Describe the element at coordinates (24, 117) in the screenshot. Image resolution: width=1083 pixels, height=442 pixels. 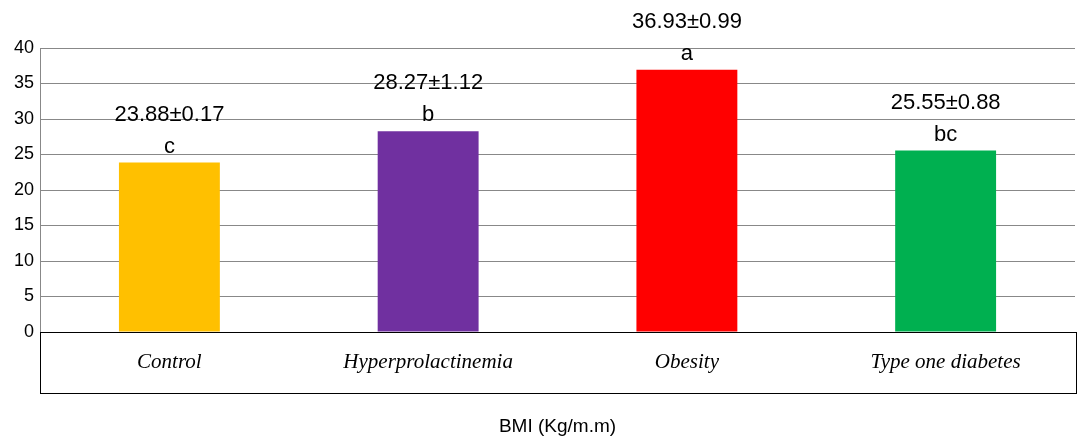
I see `y-tick-label: 30` at that location.